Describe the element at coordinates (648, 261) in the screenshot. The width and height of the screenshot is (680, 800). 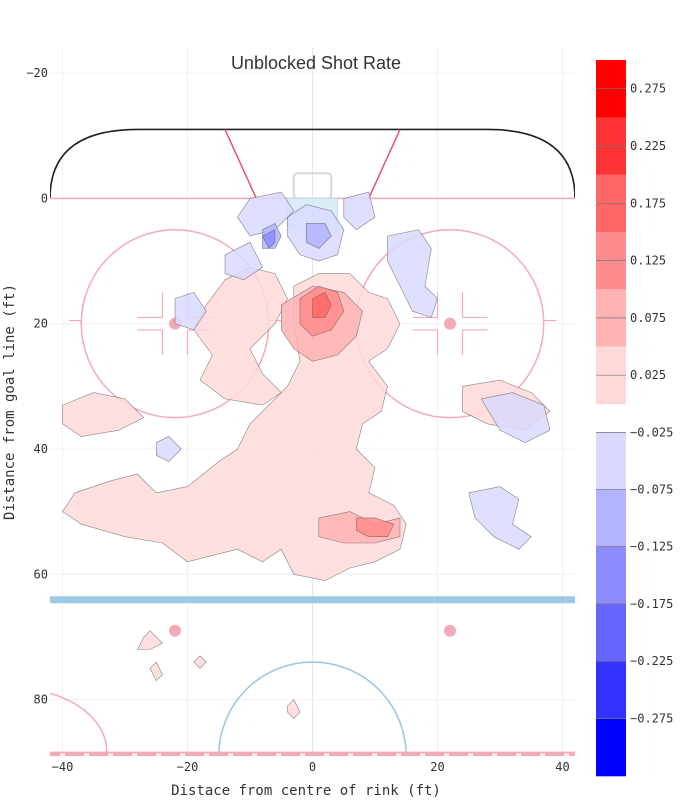
I see `positive-colorbar-label: 0.125` at that location.